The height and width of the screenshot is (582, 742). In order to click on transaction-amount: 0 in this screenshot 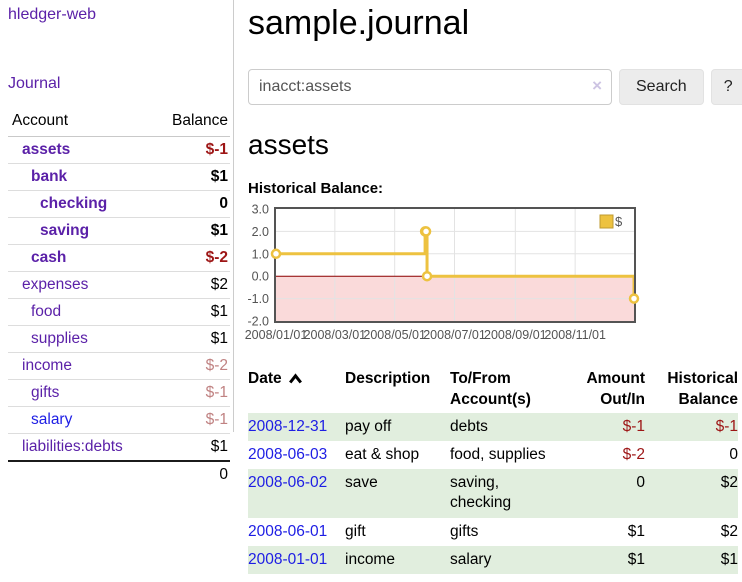, I will do `click(640, 483)`.